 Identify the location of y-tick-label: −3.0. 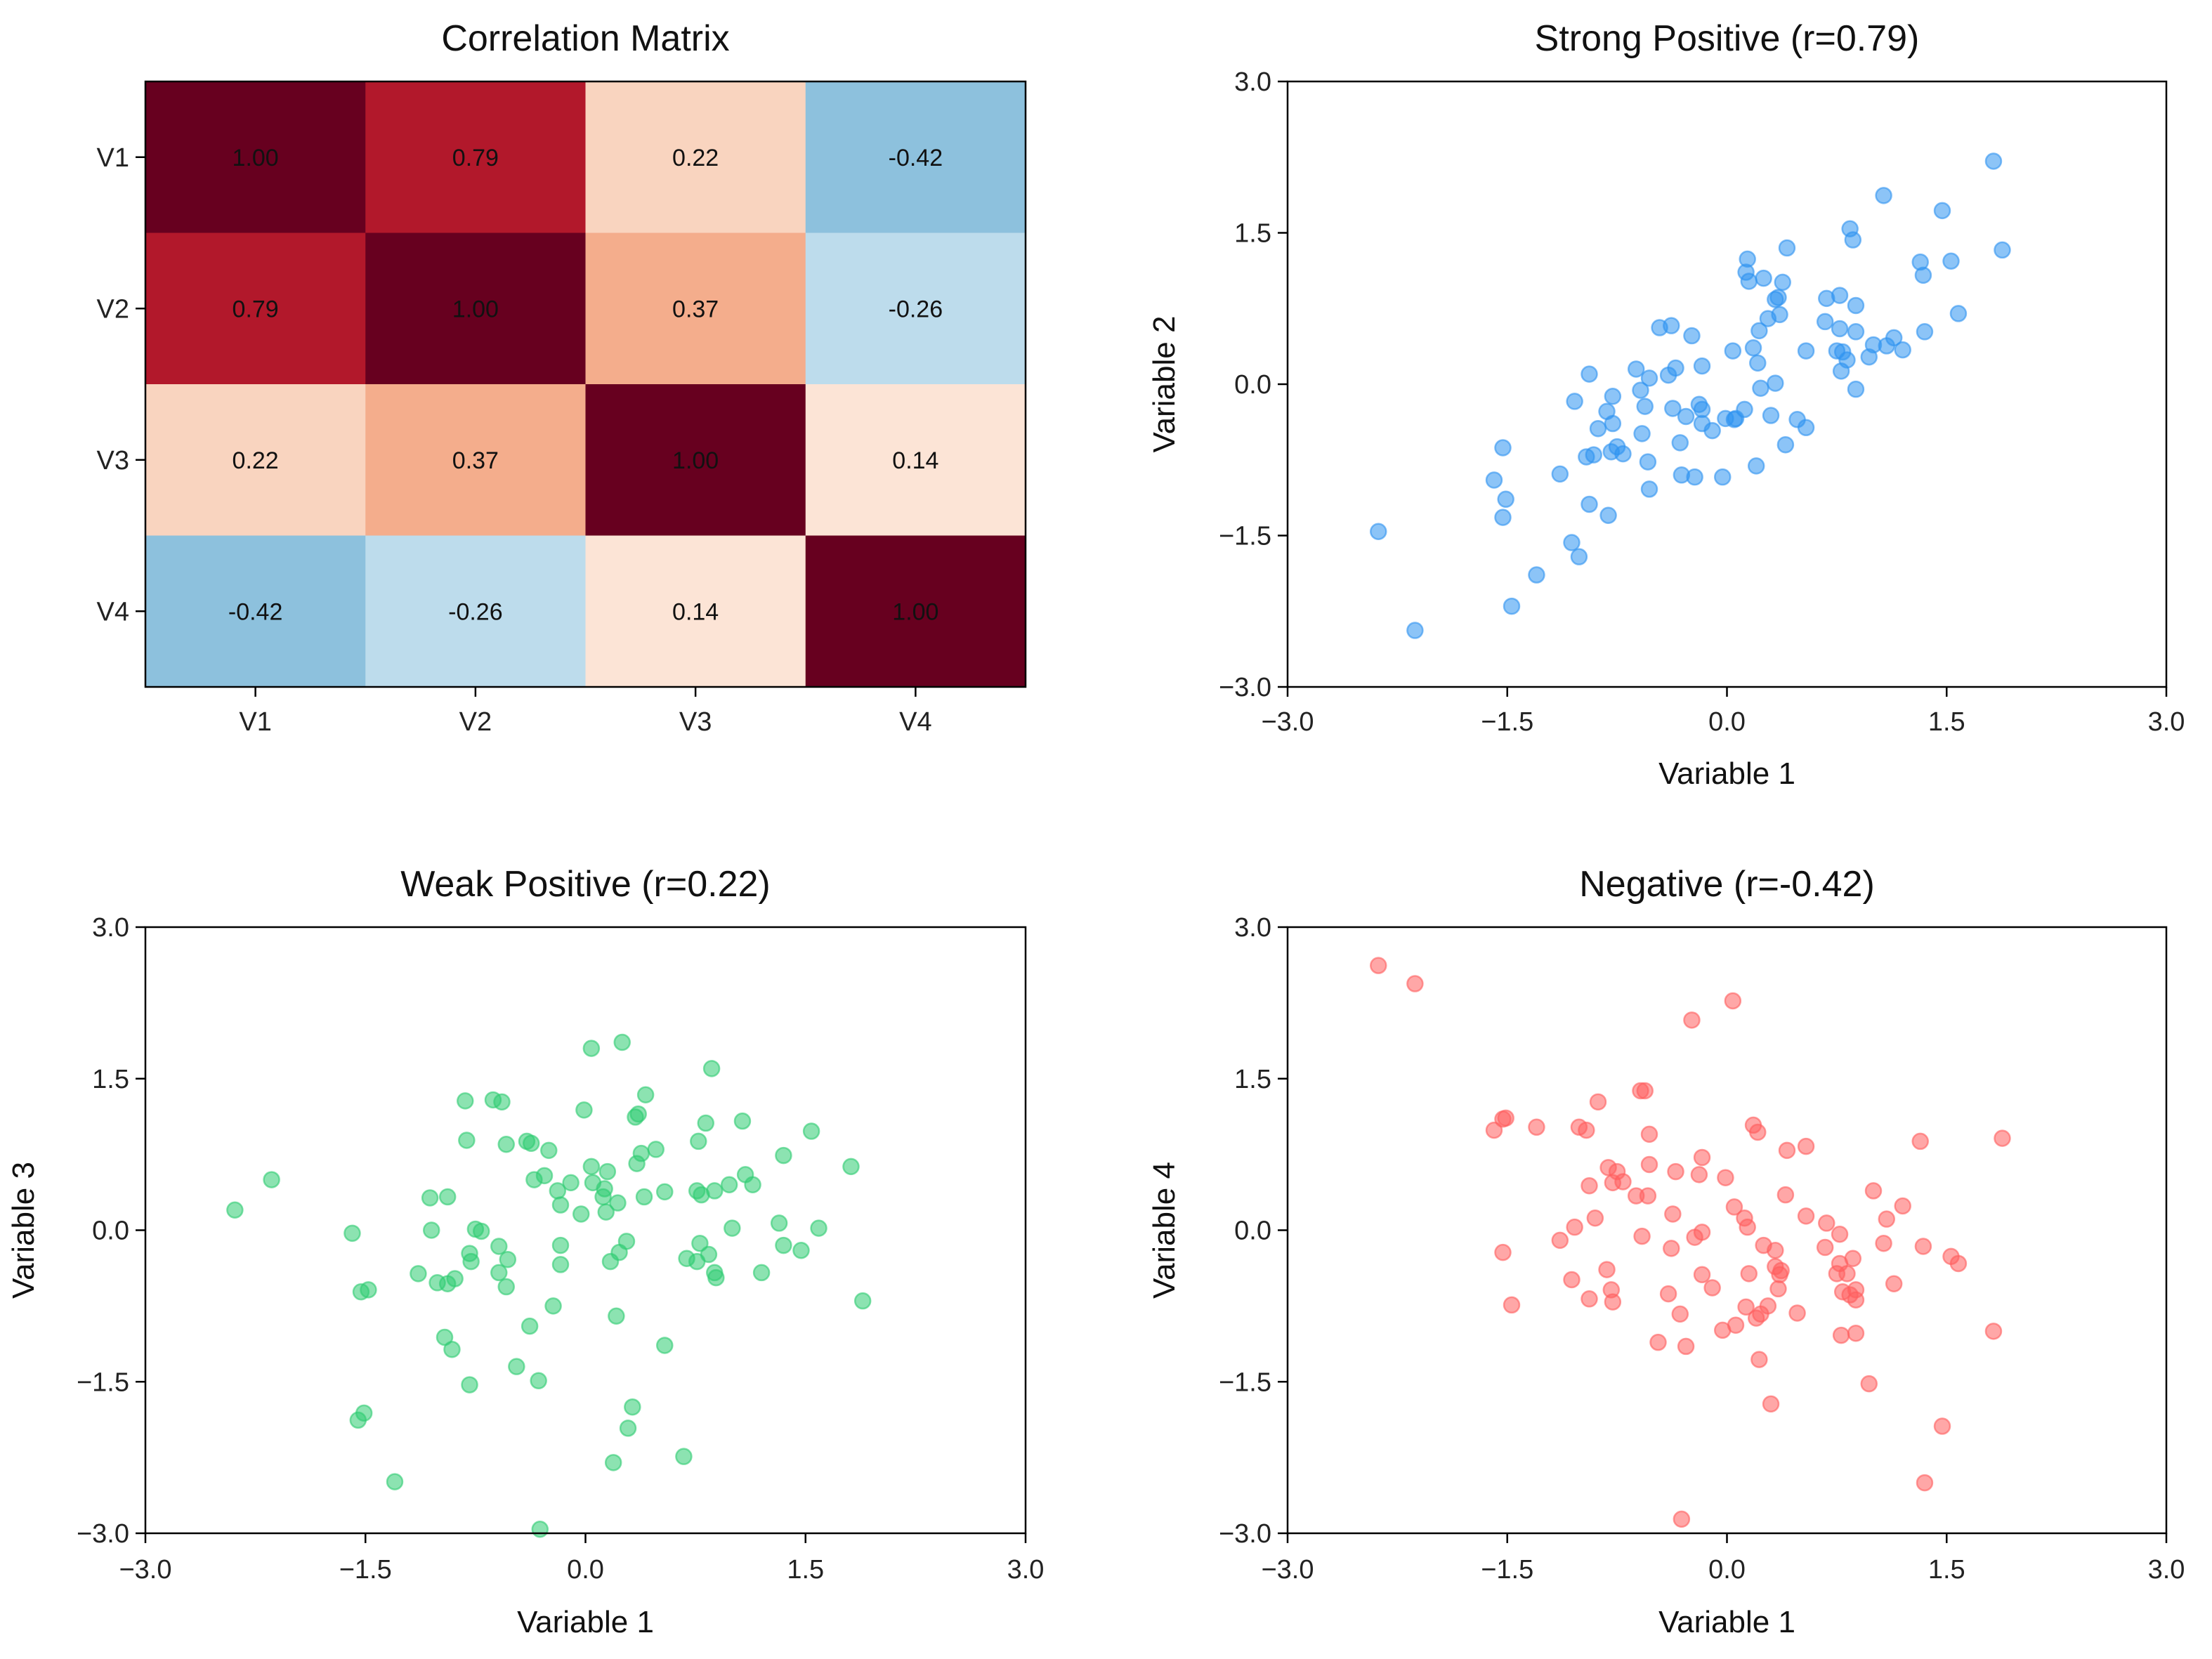
(1245, 1534).